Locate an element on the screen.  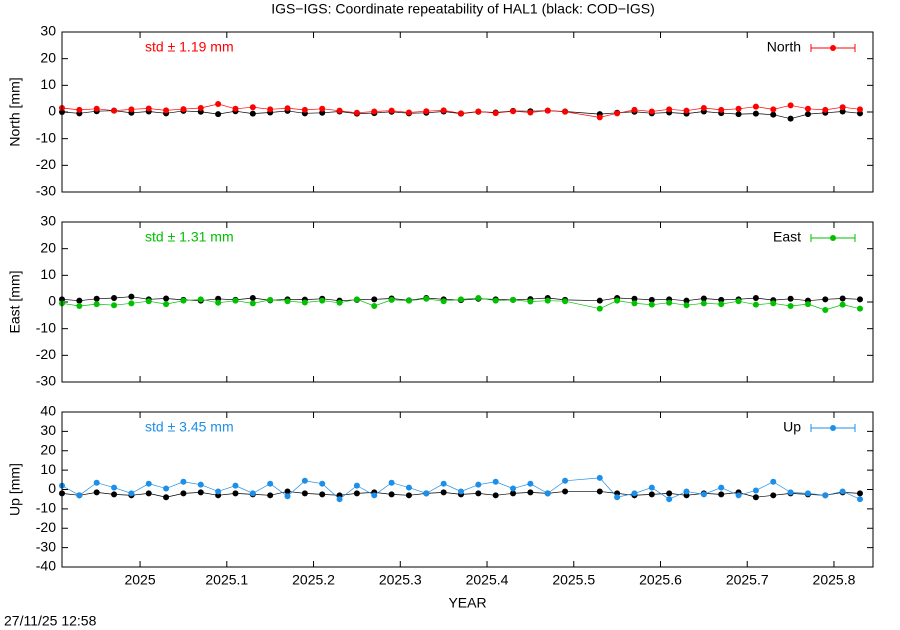
x-tick-label: 2025.2 is located at coordinates (313, 580).